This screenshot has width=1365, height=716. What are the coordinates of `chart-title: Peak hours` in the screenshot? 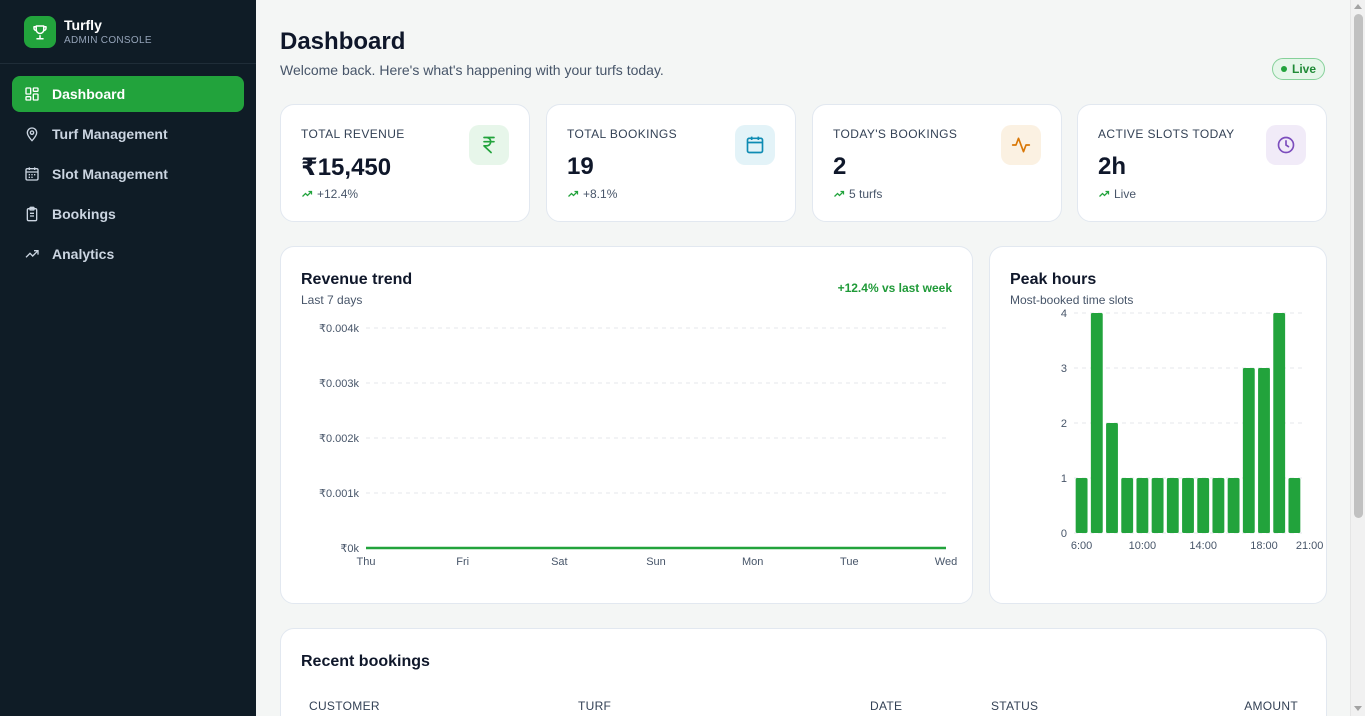 It's located at (1053, 279).